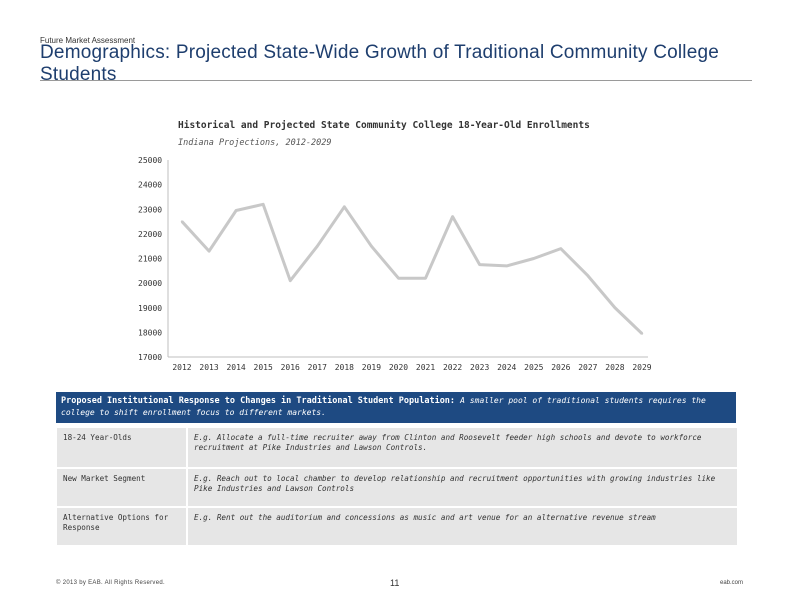 The height and width of the screenshot is (612, 792). Describe the element at coordinates (641, 367) in the screenshot. I see `x-tick-label: 2029` at that location.